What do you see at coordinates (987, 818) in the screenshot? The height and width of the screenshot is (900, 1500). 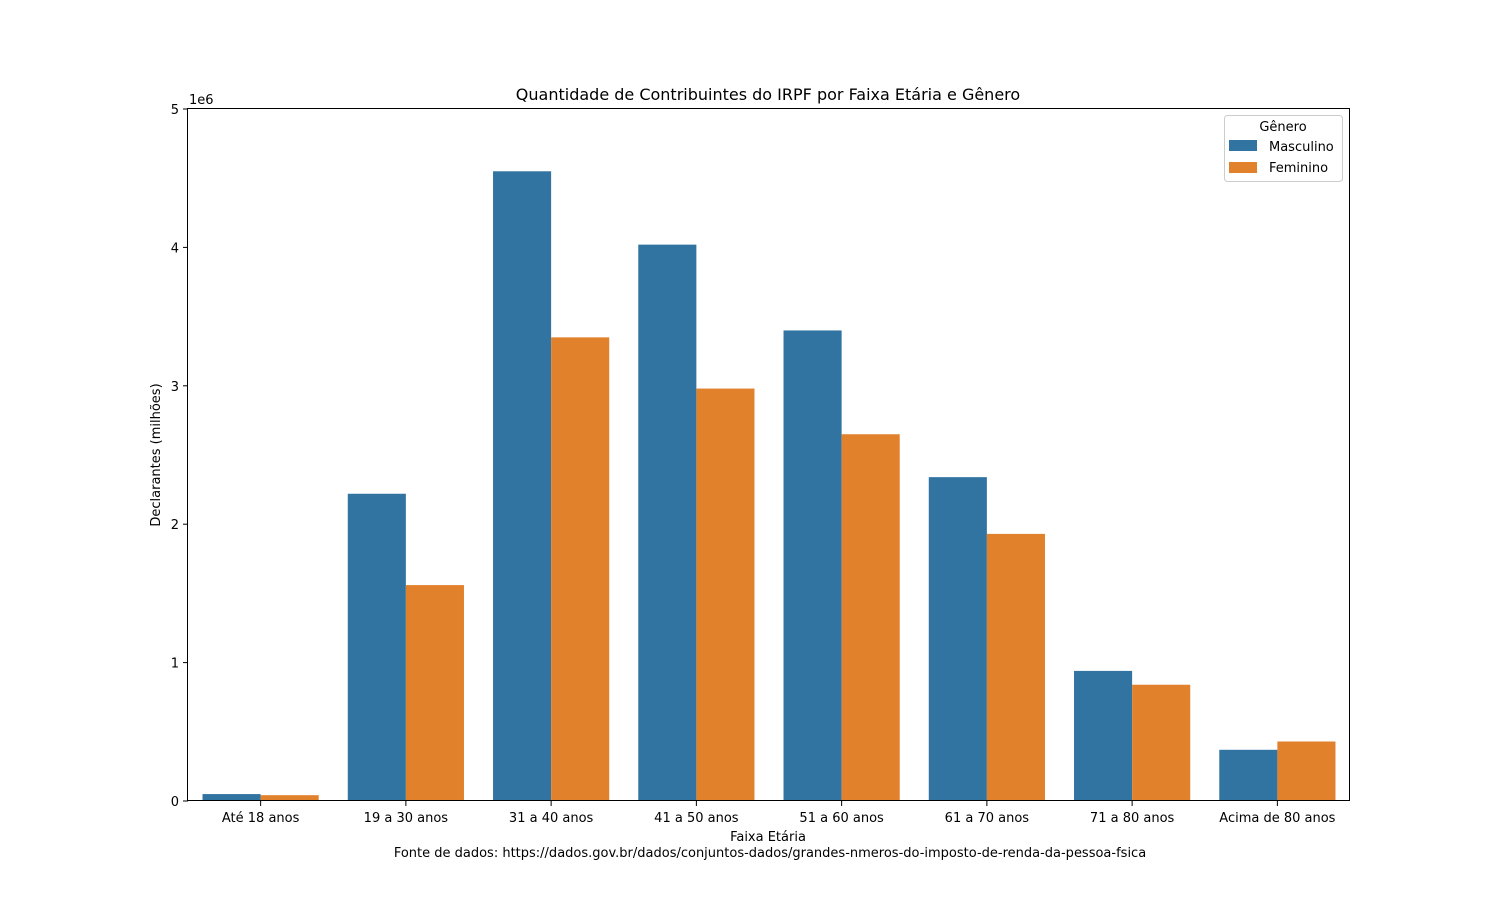 I see `x-tick-label: 61 a 70 anos` at bounding box center [987, 818].